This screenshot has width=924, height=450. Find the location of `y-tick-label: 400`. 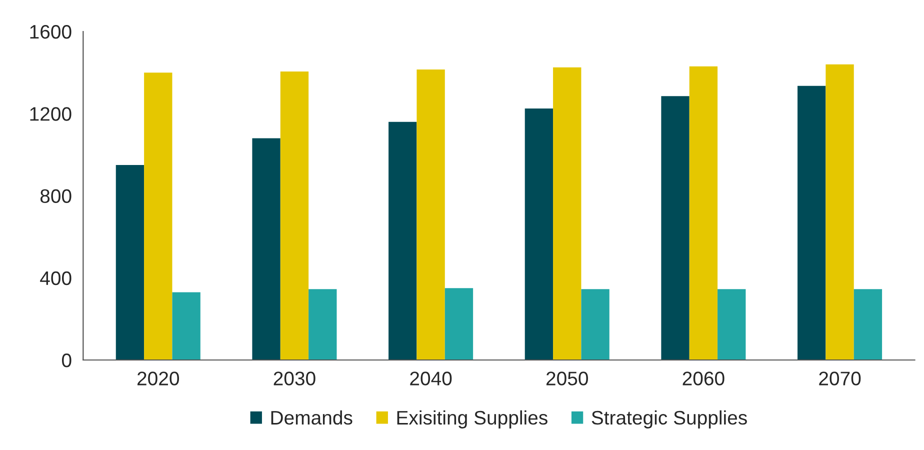

y-tick-label: 400 is located at coordinates (56, 278).